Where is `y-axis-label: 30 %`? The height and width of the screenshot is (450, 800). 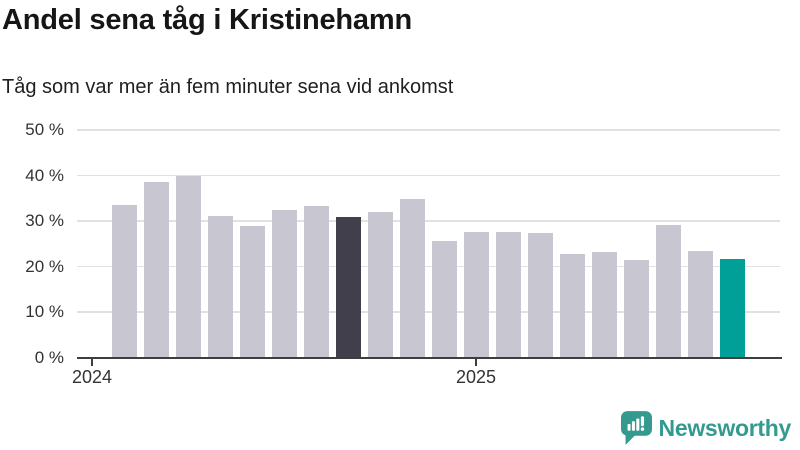
y-axis-label: 30 % is located at coordinates (44, 221).